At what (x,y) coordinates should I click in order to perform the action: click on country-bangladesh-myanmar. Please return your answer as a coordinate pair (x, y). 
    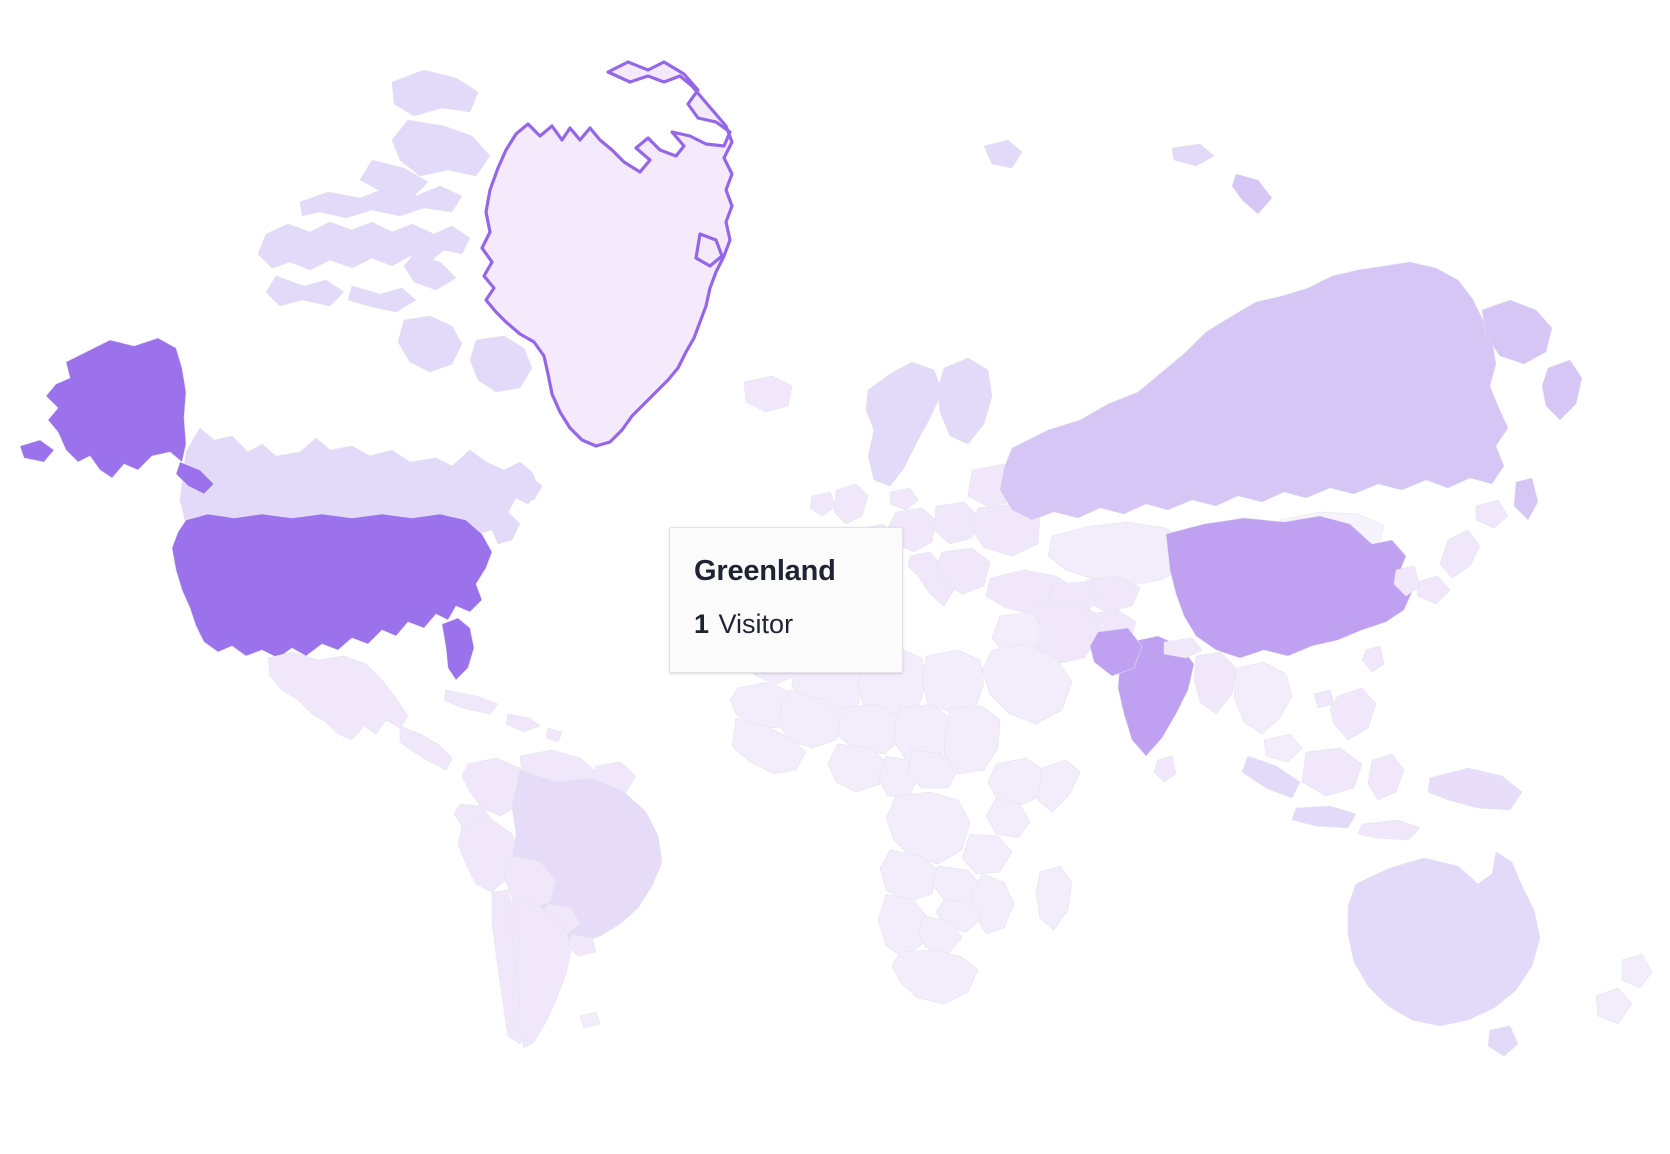
    Looking at the image, I should click on (1215, 683).